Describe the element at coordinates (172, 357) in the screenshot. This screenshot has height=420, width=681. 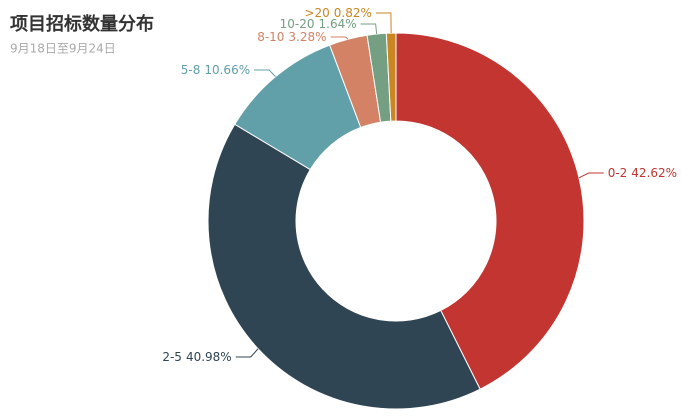
I see `slice-category: 2-5` at that location.